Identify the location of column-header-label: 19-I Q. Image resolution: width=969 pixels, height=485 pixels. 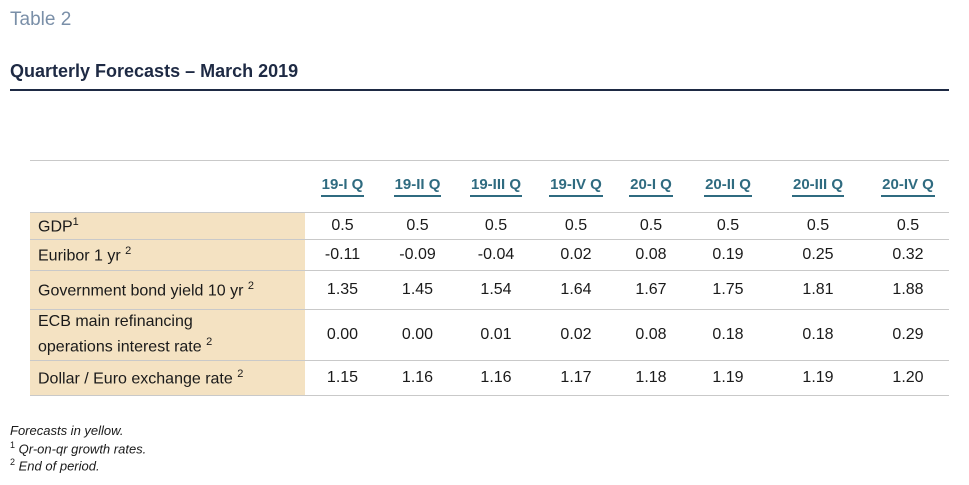
(342, 186).